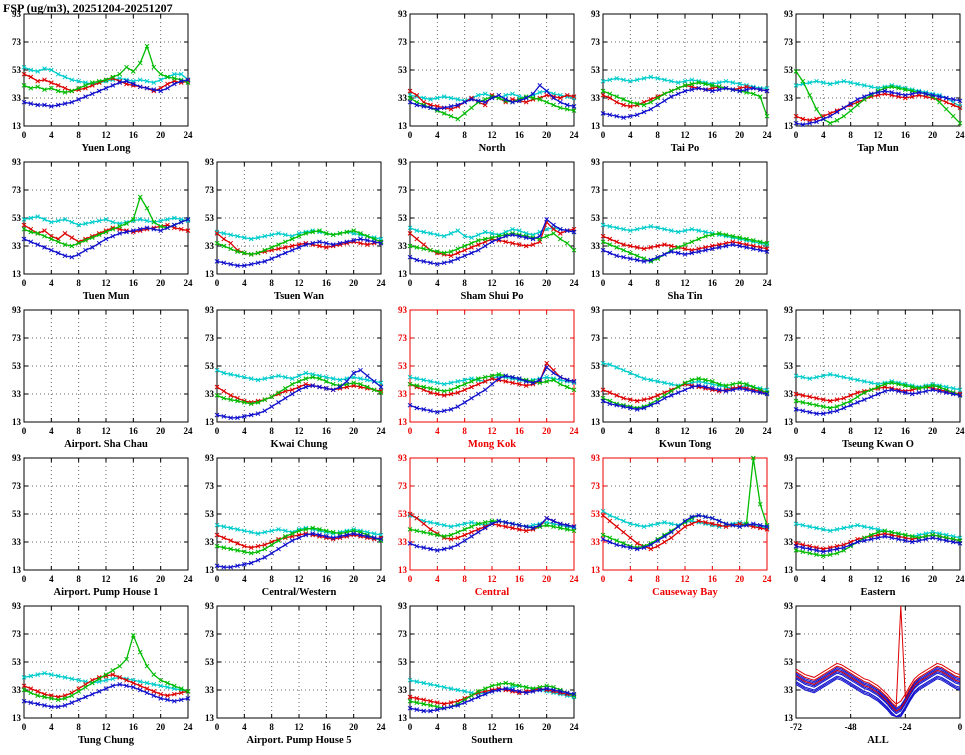  I want to click on plot-area: 13 33 53 73 93 0 4 8 12 16 20 24 Yuen Long, so click(102, 81).